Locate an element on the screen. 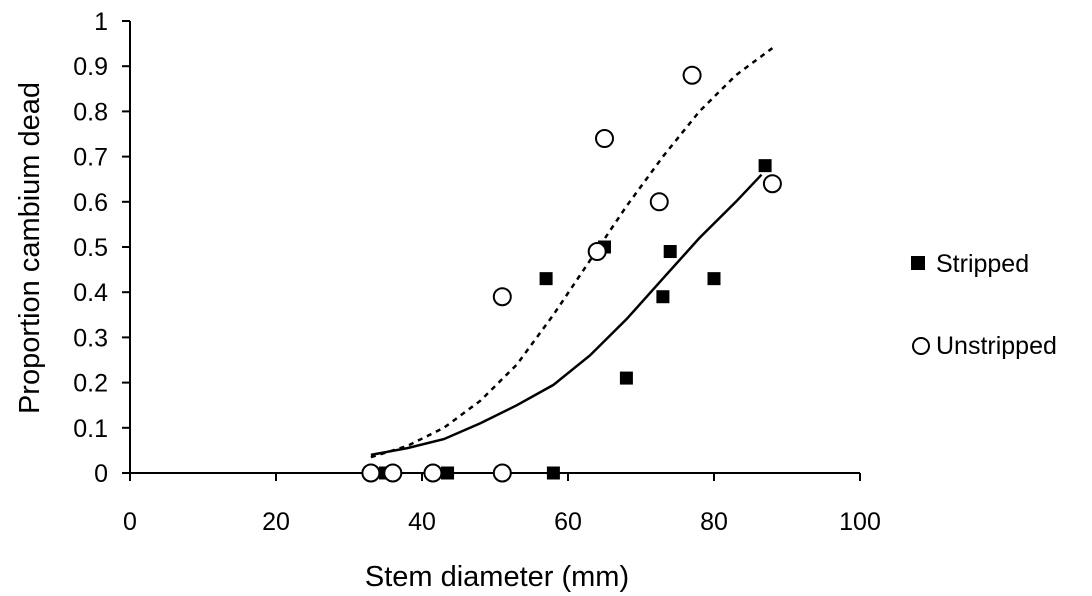  legend-stripped-label: Stripped is located at coordinates (982, 264).